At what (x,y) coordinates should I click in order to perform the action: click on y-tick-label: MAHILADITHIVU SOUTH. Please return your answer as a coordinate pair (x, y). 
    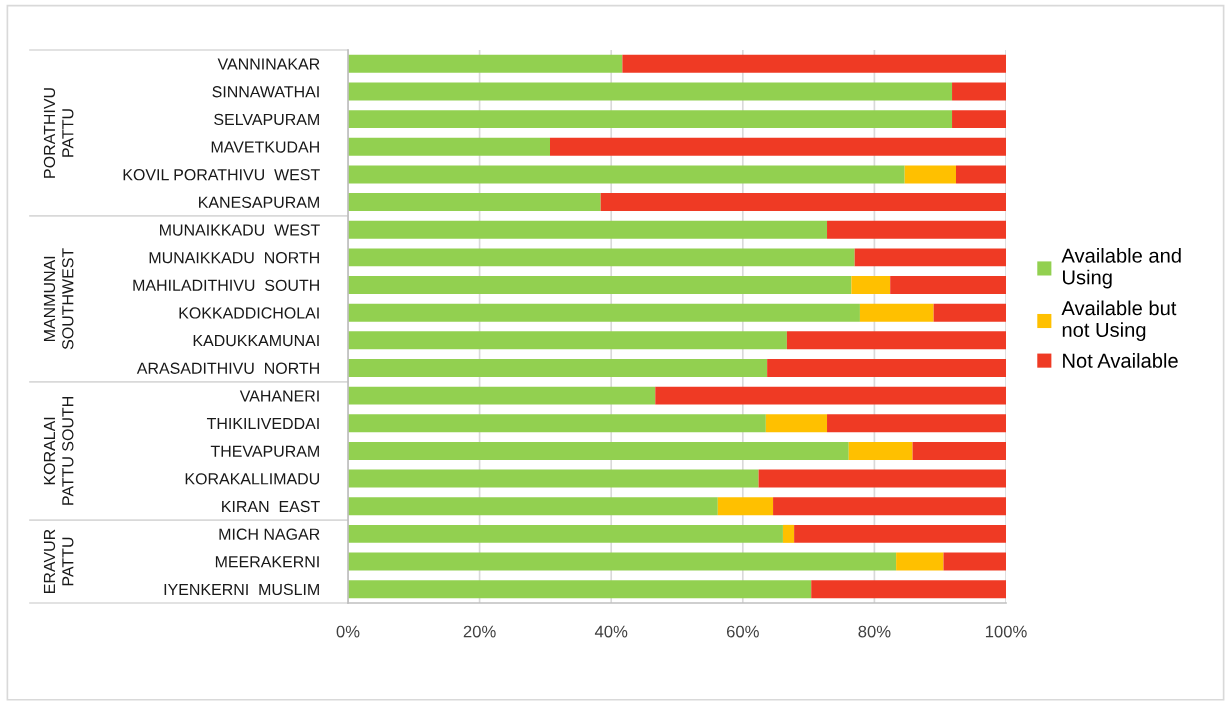
    Looking at the image, I should click on (226, 285).